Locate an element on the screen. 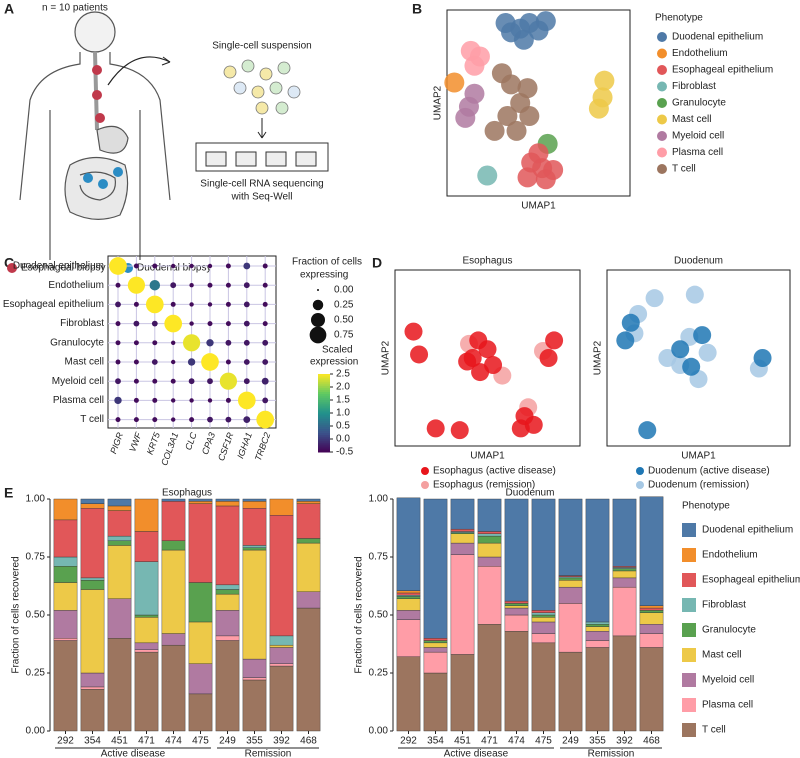 This screenshot has height=758, width=800. seq-label: Single-cell RNA sequencing is located at coordinates (261, 184).